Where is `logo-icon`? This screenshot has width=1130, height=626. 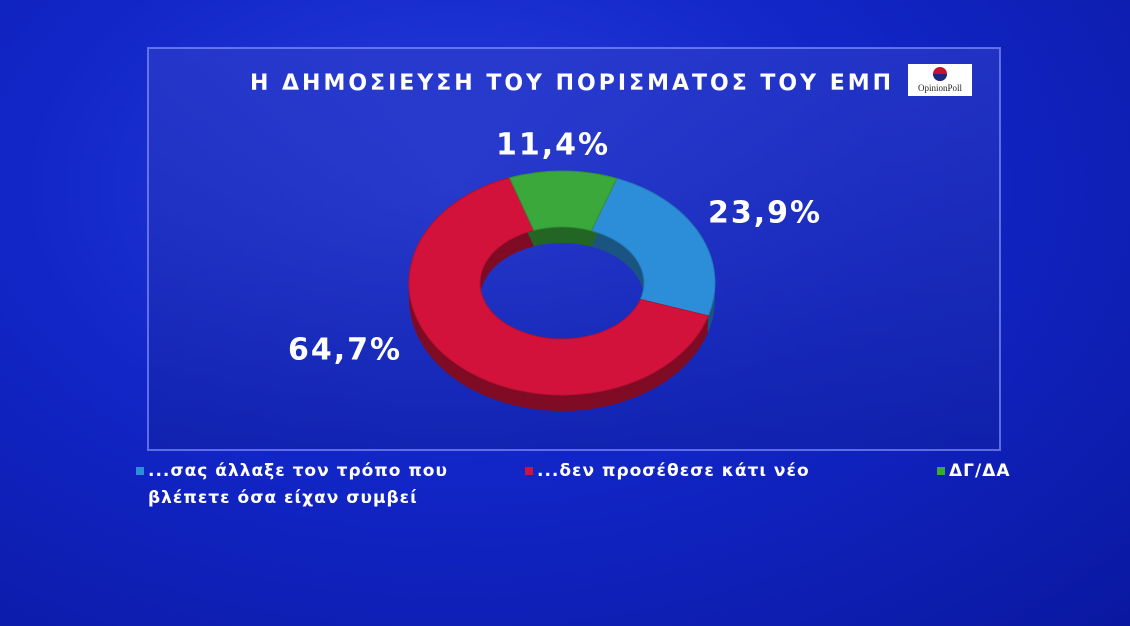 logo-icon is located at coordinates (940, 77).